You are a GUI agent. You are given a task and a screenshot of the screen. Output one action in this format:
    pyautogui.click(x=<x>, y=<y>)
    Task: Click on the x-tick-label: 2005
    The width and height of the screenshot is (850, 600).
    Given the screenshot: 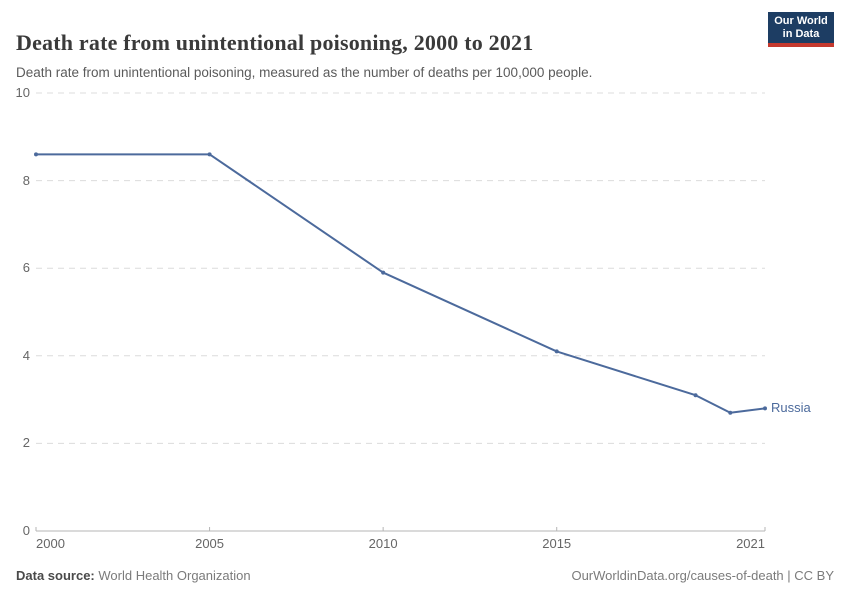 What is the action you would take?
    pyautogui.click(x=210, y=543)
    